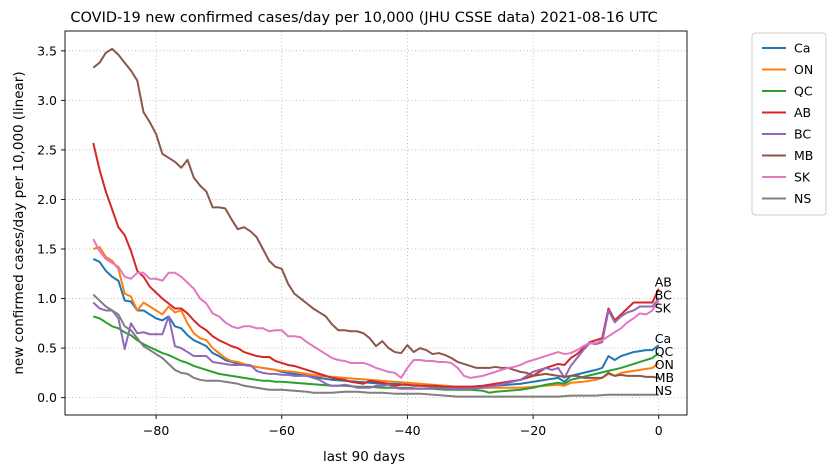 The image size is (837, 474). I want to click on legend-entry-ab: AB, so click(802, 112).